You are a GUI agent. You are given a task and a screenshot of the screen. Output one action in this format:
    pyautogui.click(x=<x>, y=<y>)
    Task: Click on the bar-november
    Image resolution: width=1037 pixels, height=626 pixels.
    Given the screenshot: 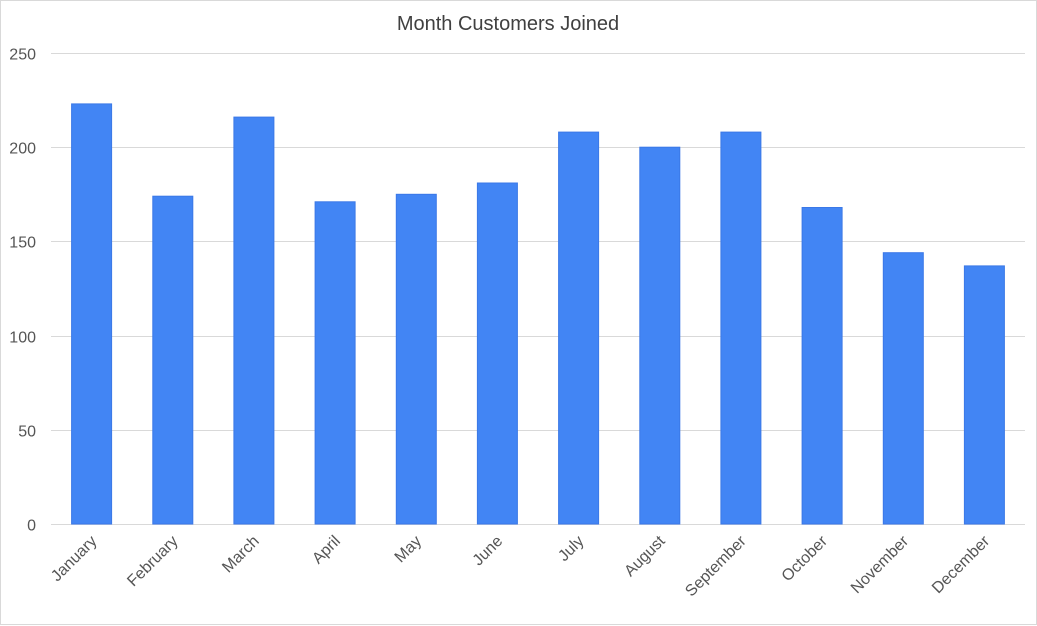 What is the action you would take?
    pyautogui.click(x=903, y=388)
    